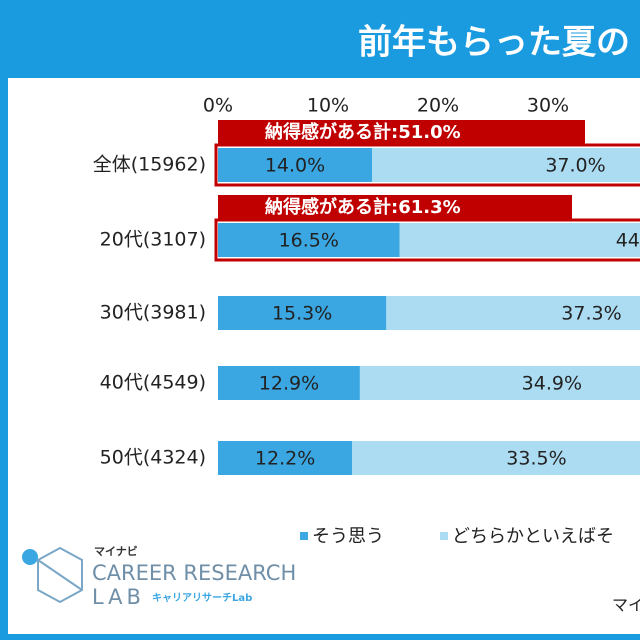  Describe the element at coordinates (60, 575) in the screenshot. I see `logo-icon-line` at that location.